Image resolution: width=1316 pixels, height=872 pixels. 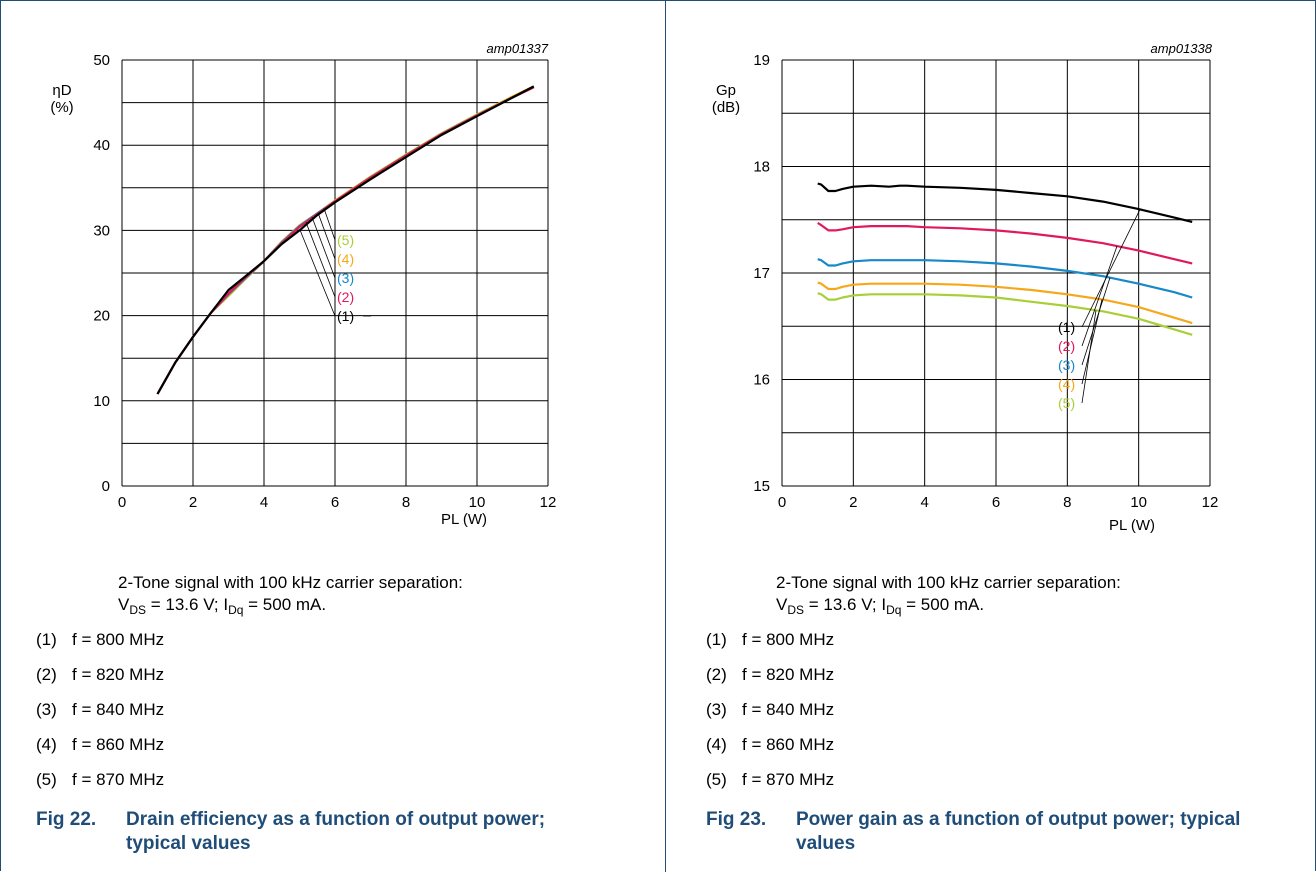 What do you see at coordinates (665, 436) in the screenshot?
I see `column-divider` at bounding box center [665, 436].